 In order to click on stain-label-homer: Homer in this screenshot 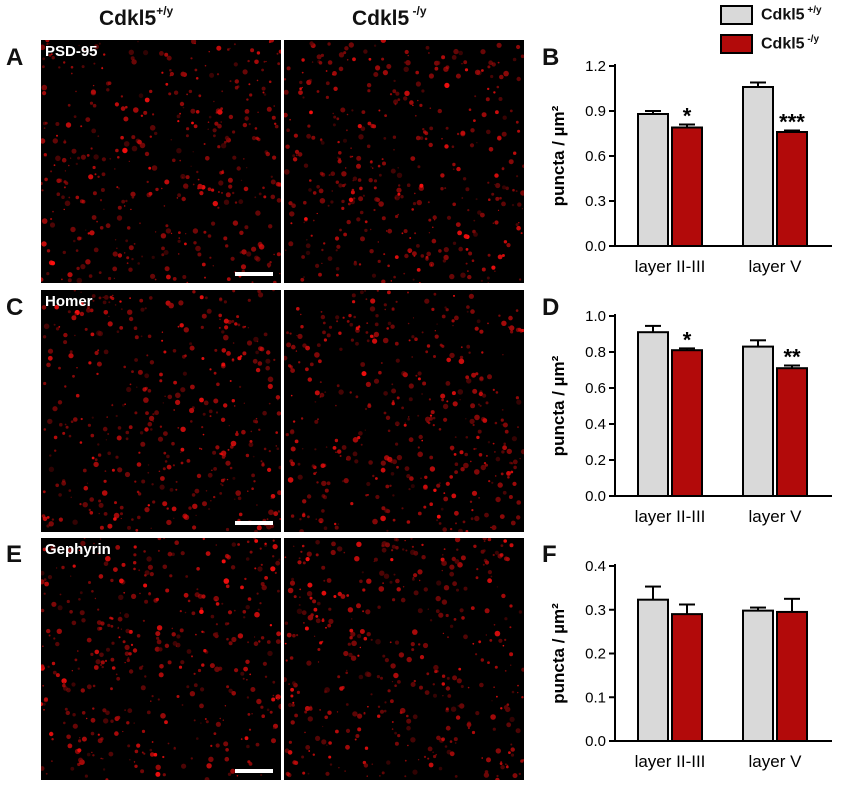, I will do `click(69, 301)`.